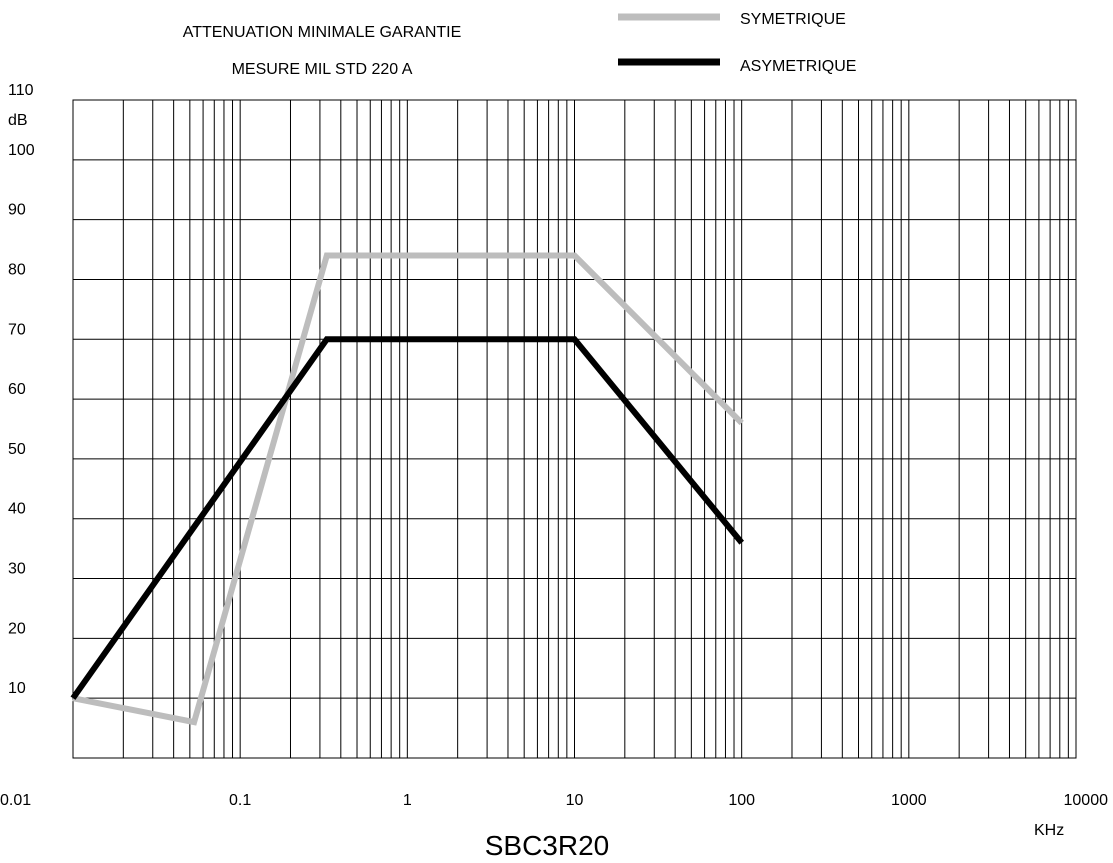 The width and height of the screenshot is (1113, 863). I want to click on y-tick-label: 30, so click(17, 569).